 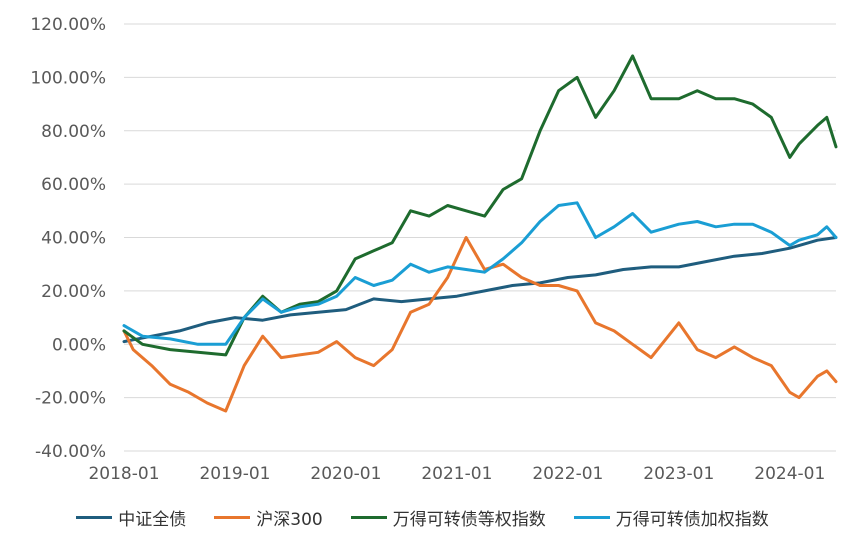 I want to click on legend: 中证全债 沪深300 万得可转债等权指数 万得可转债加权指数, so click(x=422, y=517).